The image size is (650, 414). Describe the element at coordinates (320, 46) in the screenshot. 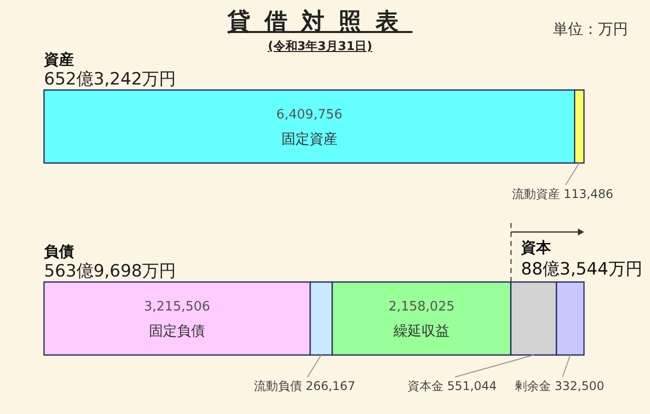

I see `text: (令和3年3月31日)` at that location.